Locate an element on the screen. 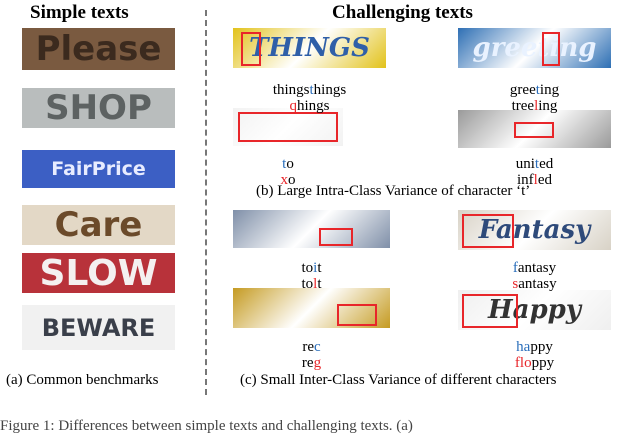  word-label: qhings is located at coordinates (310, 106).